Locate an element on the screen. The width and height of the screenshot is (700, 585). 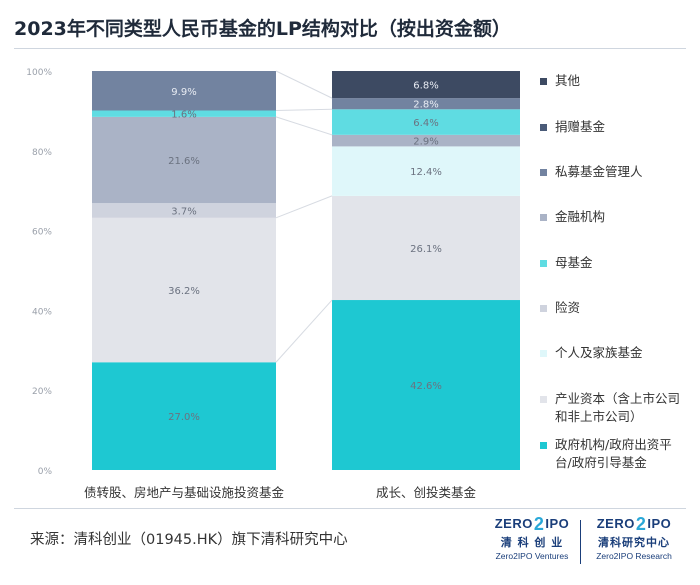
legend-item: 私募基金管理人 is located at coordinates (612, 172).